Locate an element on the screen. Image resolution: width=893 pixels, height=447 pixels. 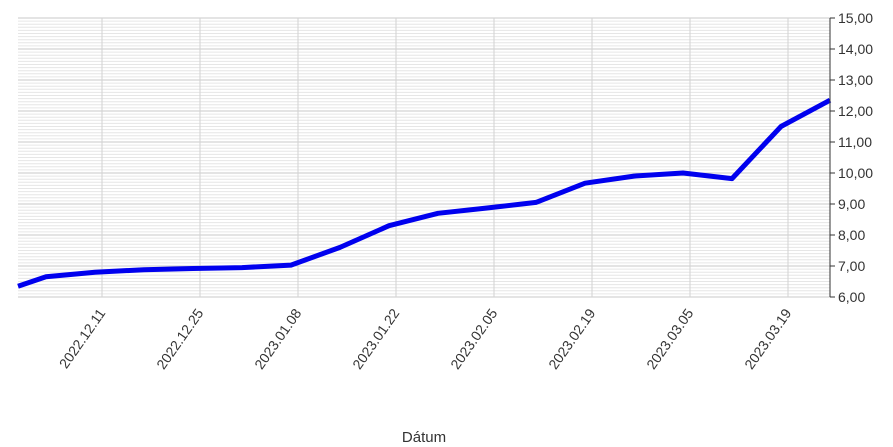
y-tick-label: 14,00 is located at coordinates (855, 49).